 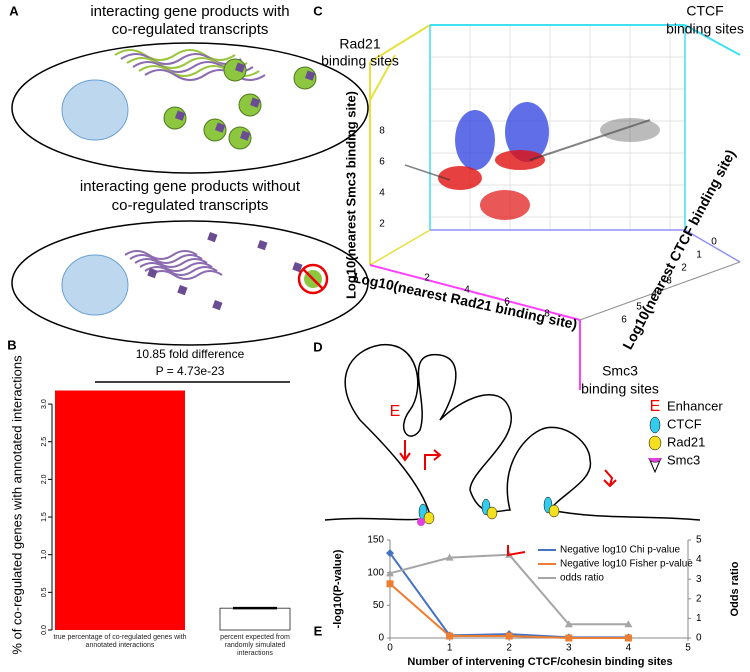 I want to click on y2-tick-label: 3, so click(x=699, y=579).